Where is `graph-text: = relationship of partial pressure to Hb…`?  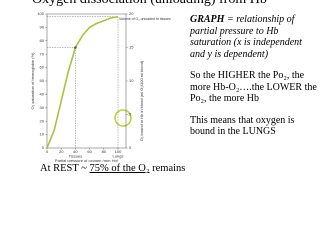
graph-text: = relationship of partial pressure to Hb… is located at coordinates (246, 37).